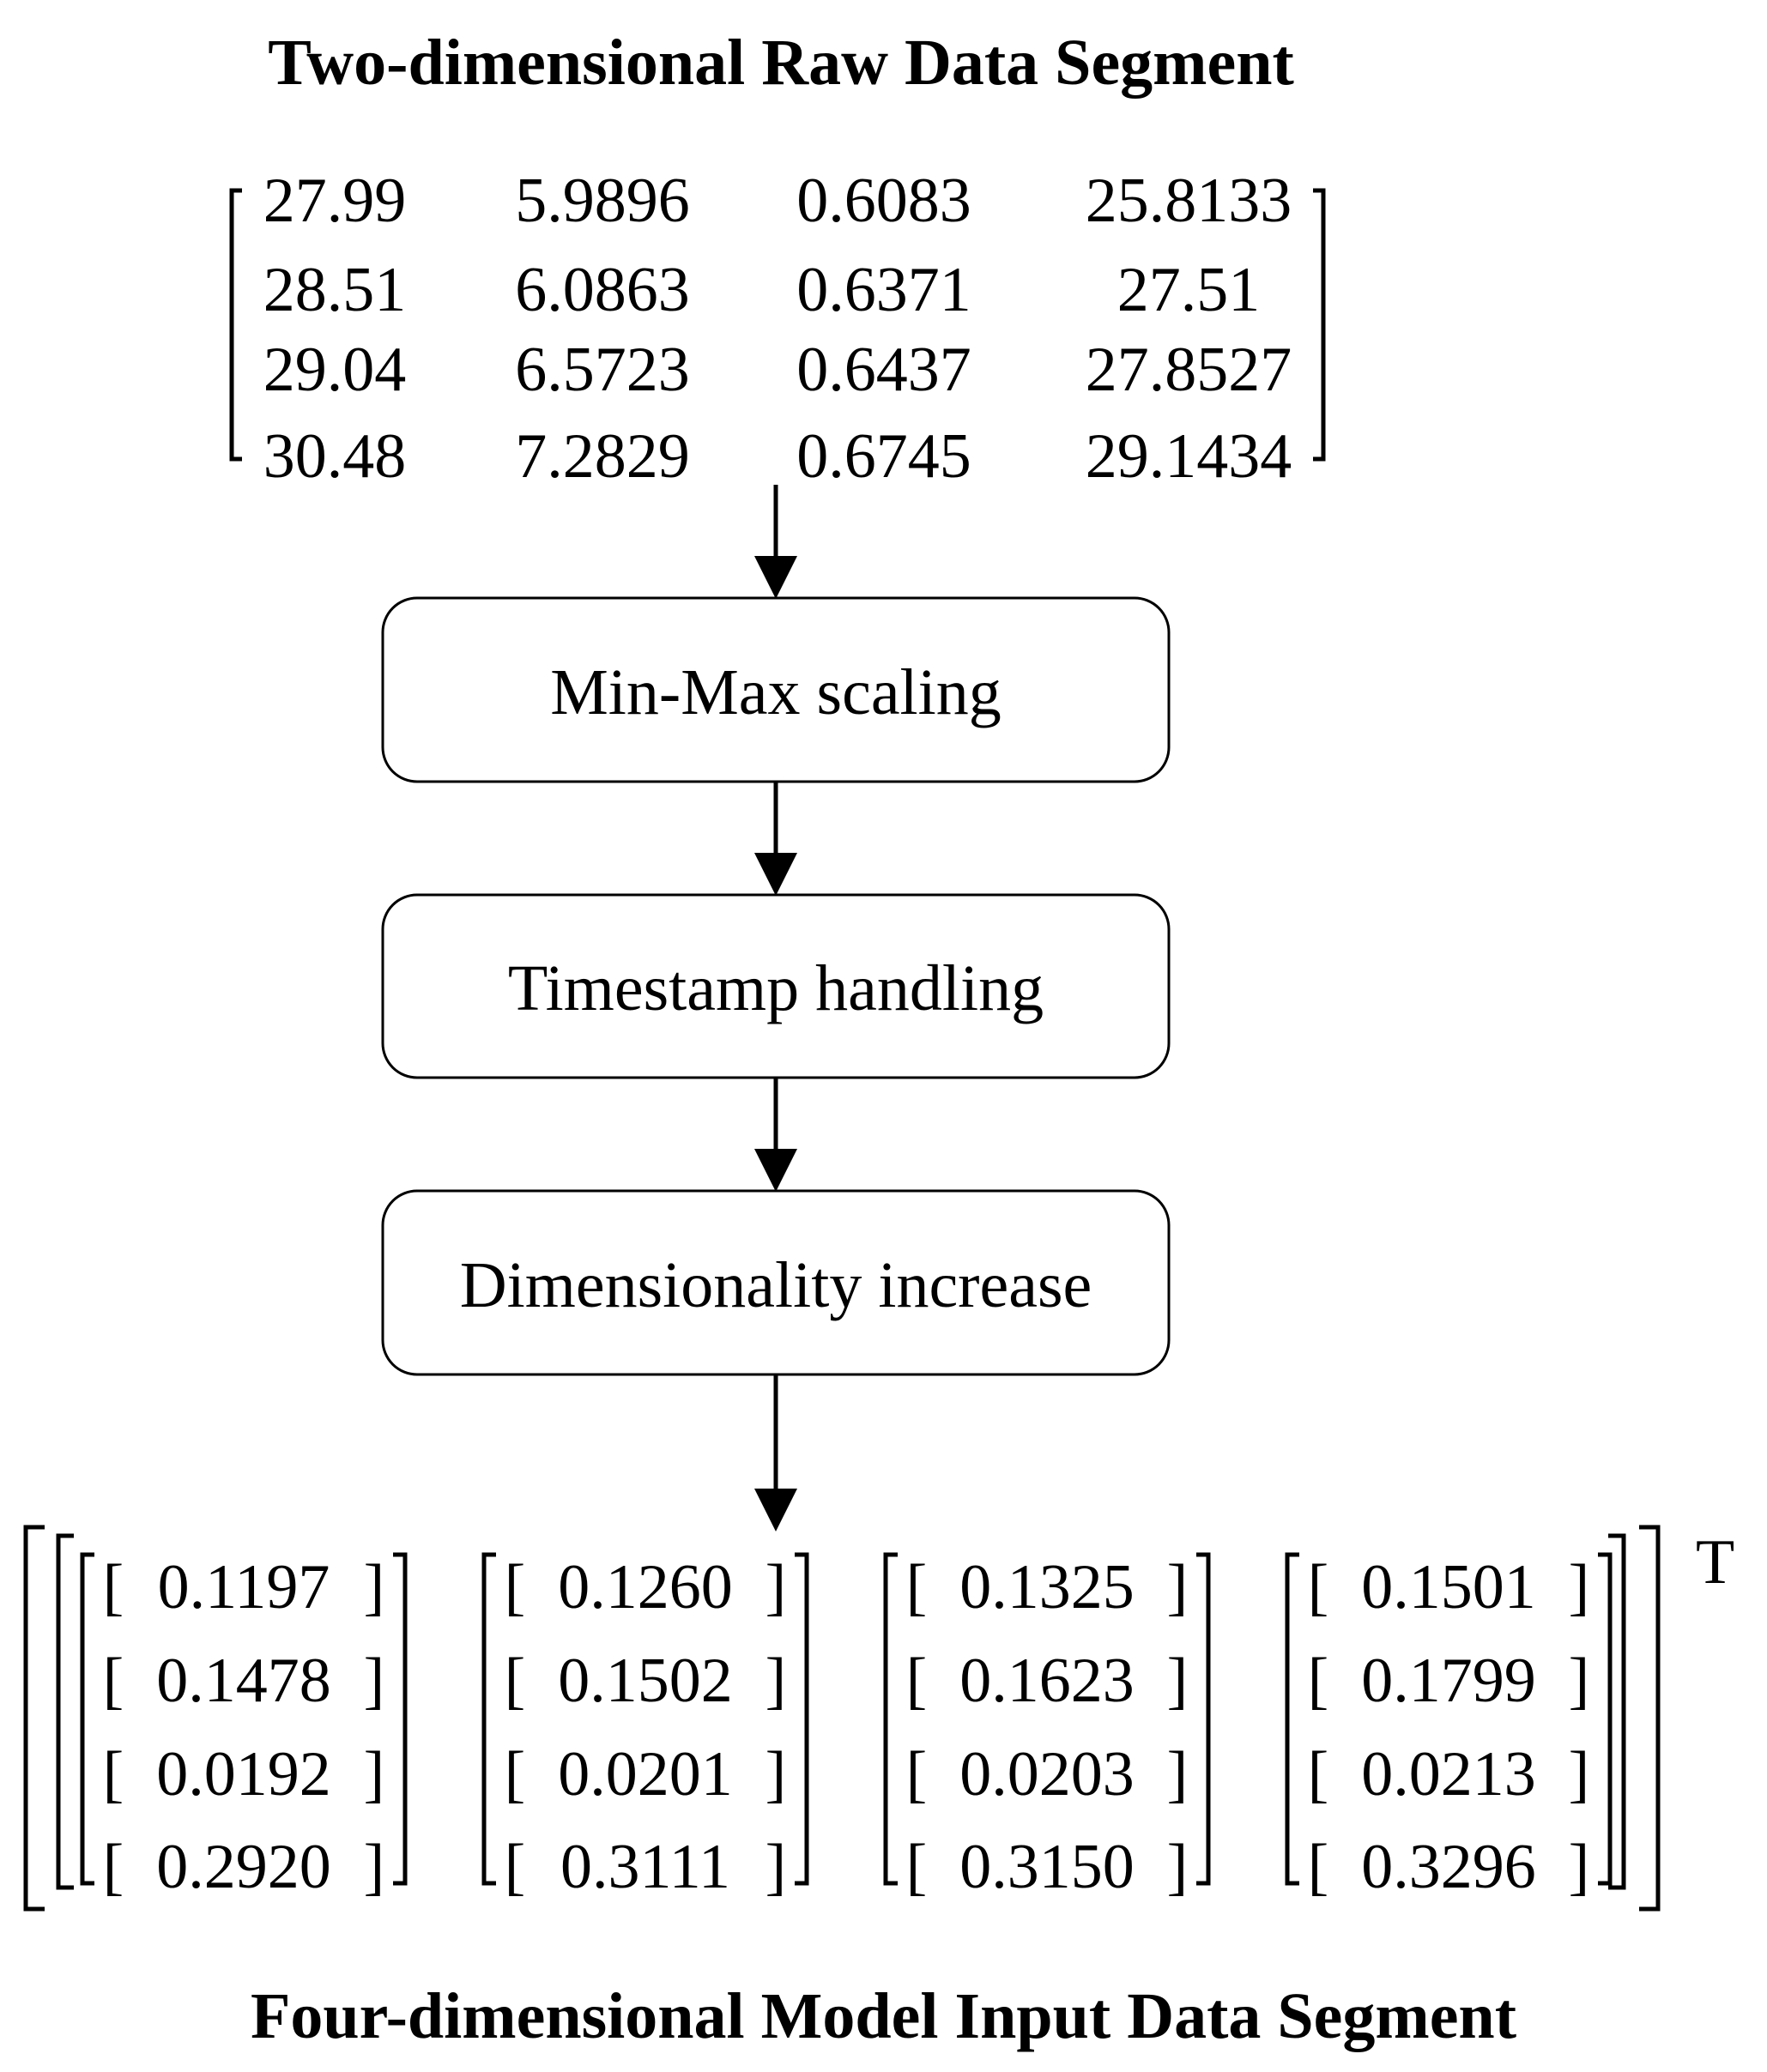  Describe the element at coordinates (883, 370) in the screenshot. I see `raw-matrix-cell: 0.6437` at that location.